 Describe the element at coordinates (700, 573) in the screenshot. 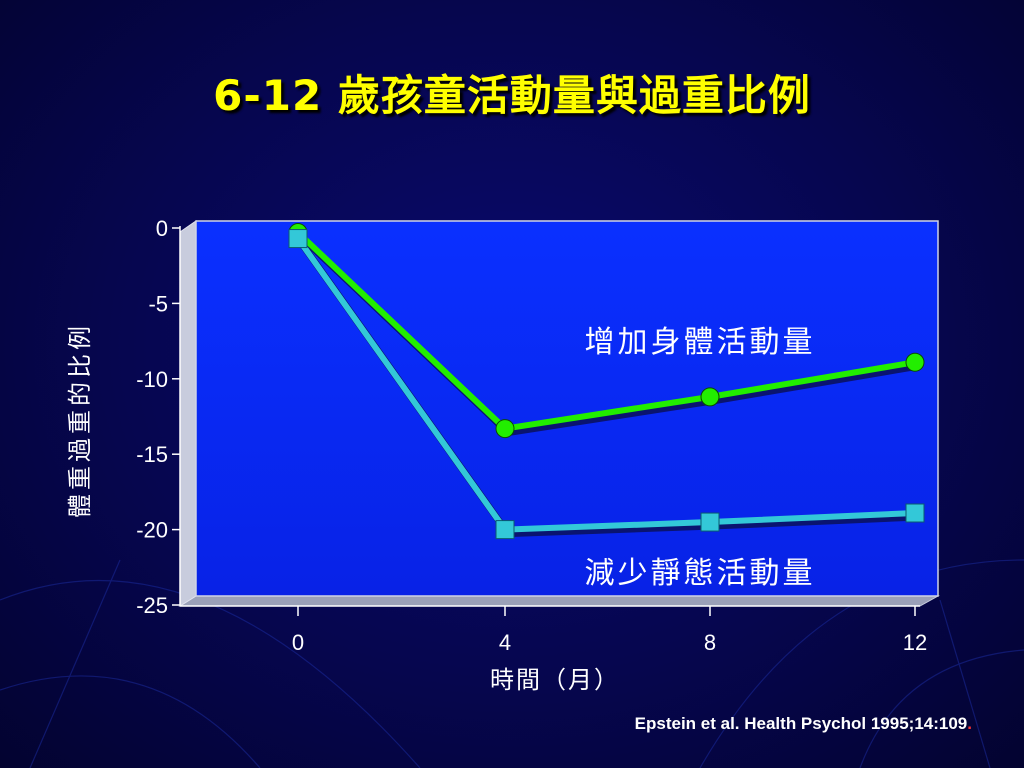

I see `series-label: 減少靜態活動量` at that location.